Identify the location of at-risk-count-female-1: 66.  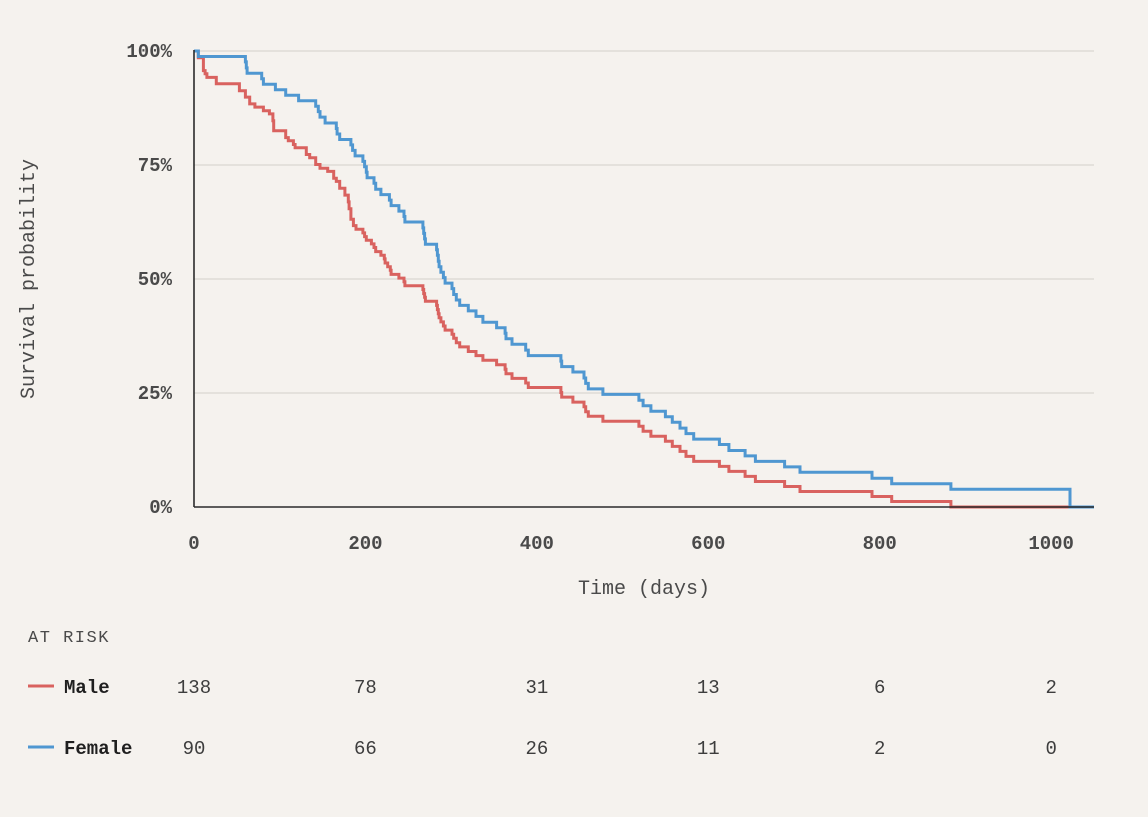
(365, 749).